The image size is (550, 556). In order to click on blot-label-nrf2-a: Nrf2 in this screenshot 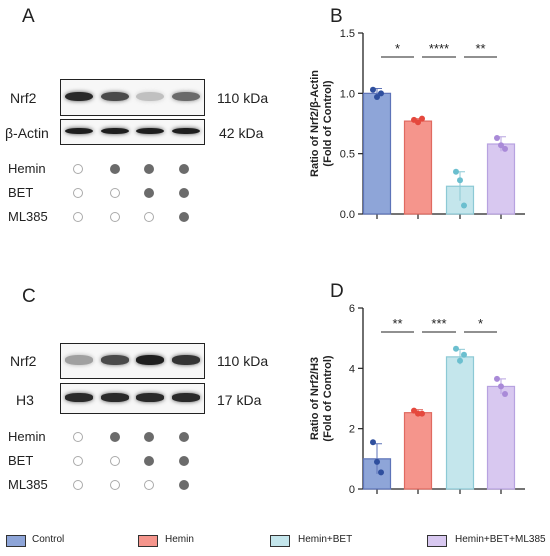, I will do `click(23, 98)`.